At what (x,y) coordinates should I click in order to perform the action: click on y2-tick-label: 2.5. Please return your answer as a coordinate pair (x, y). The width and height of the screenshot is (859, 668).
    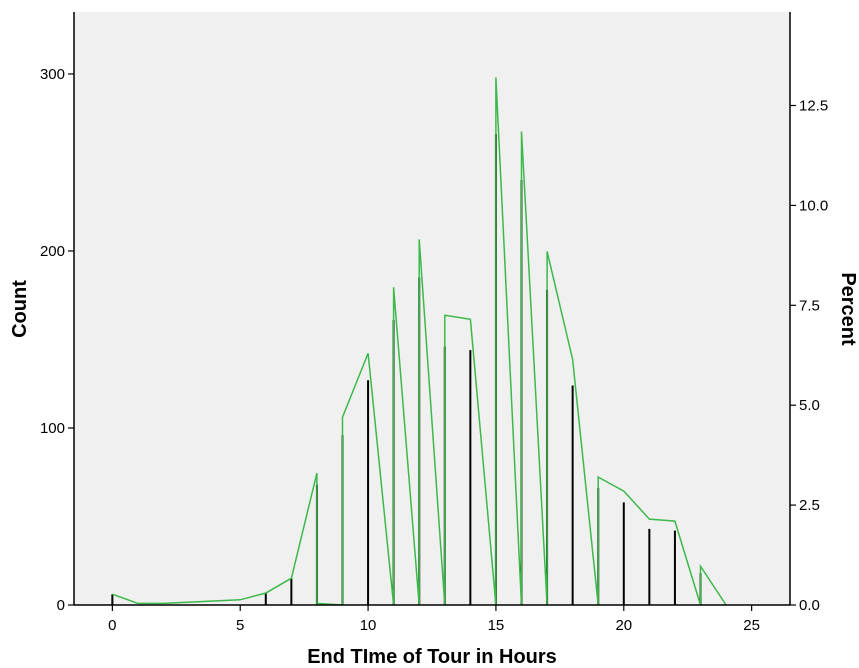
    Looking at the image, I should click on (809, 505).